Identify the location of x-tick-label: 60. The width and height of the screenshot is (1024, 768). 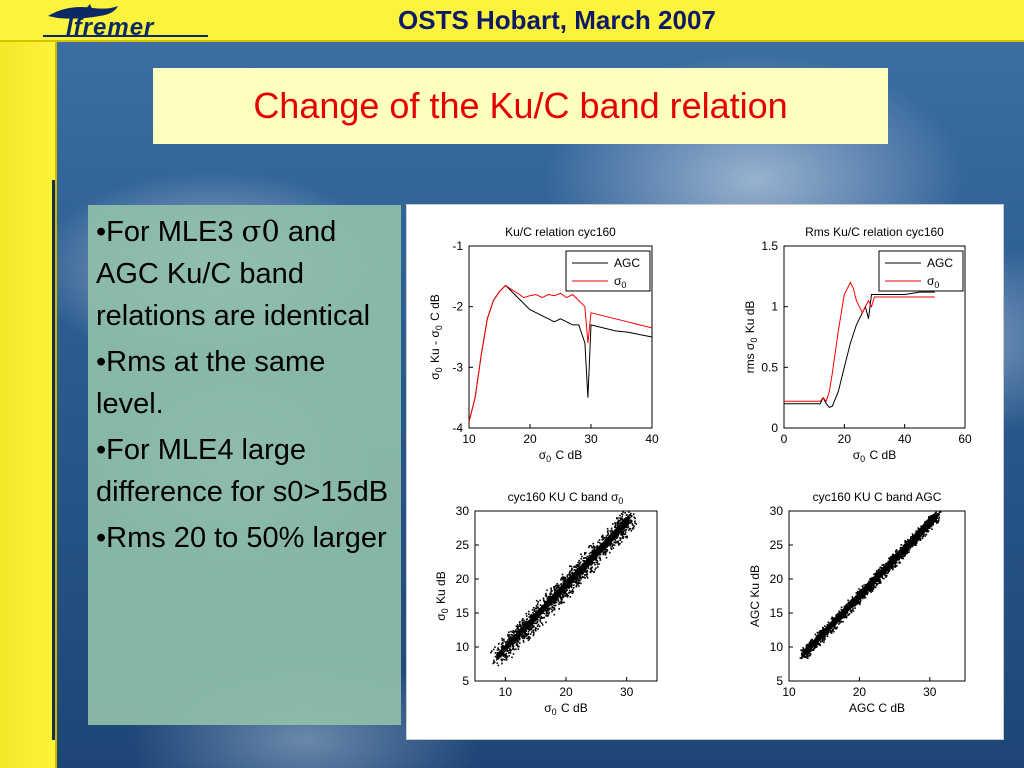
(965, 439).